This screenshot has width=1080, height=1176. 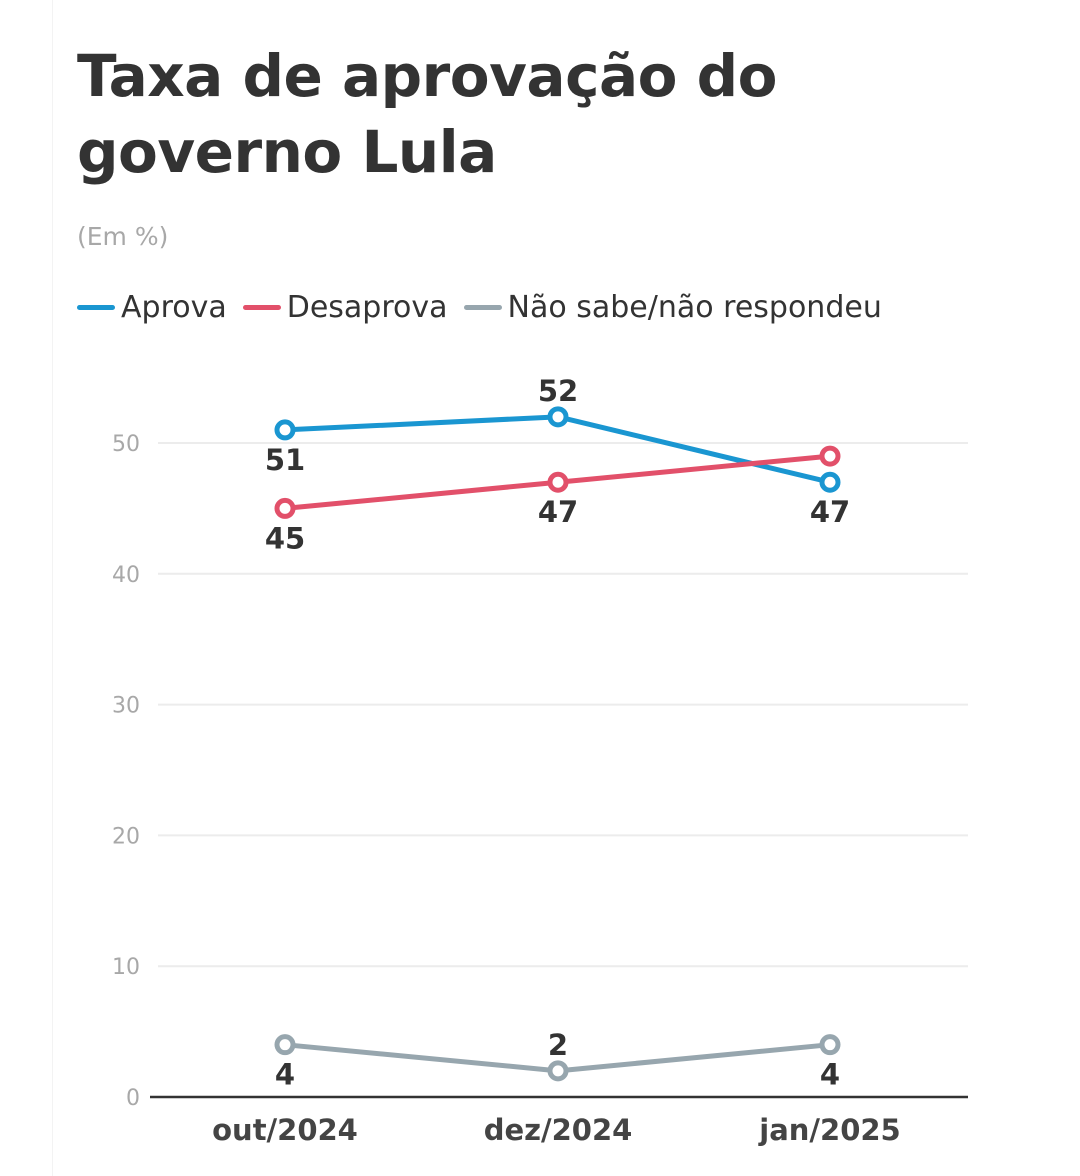 I want to click on y-tick-label: 10, so click(x=126, y=967).